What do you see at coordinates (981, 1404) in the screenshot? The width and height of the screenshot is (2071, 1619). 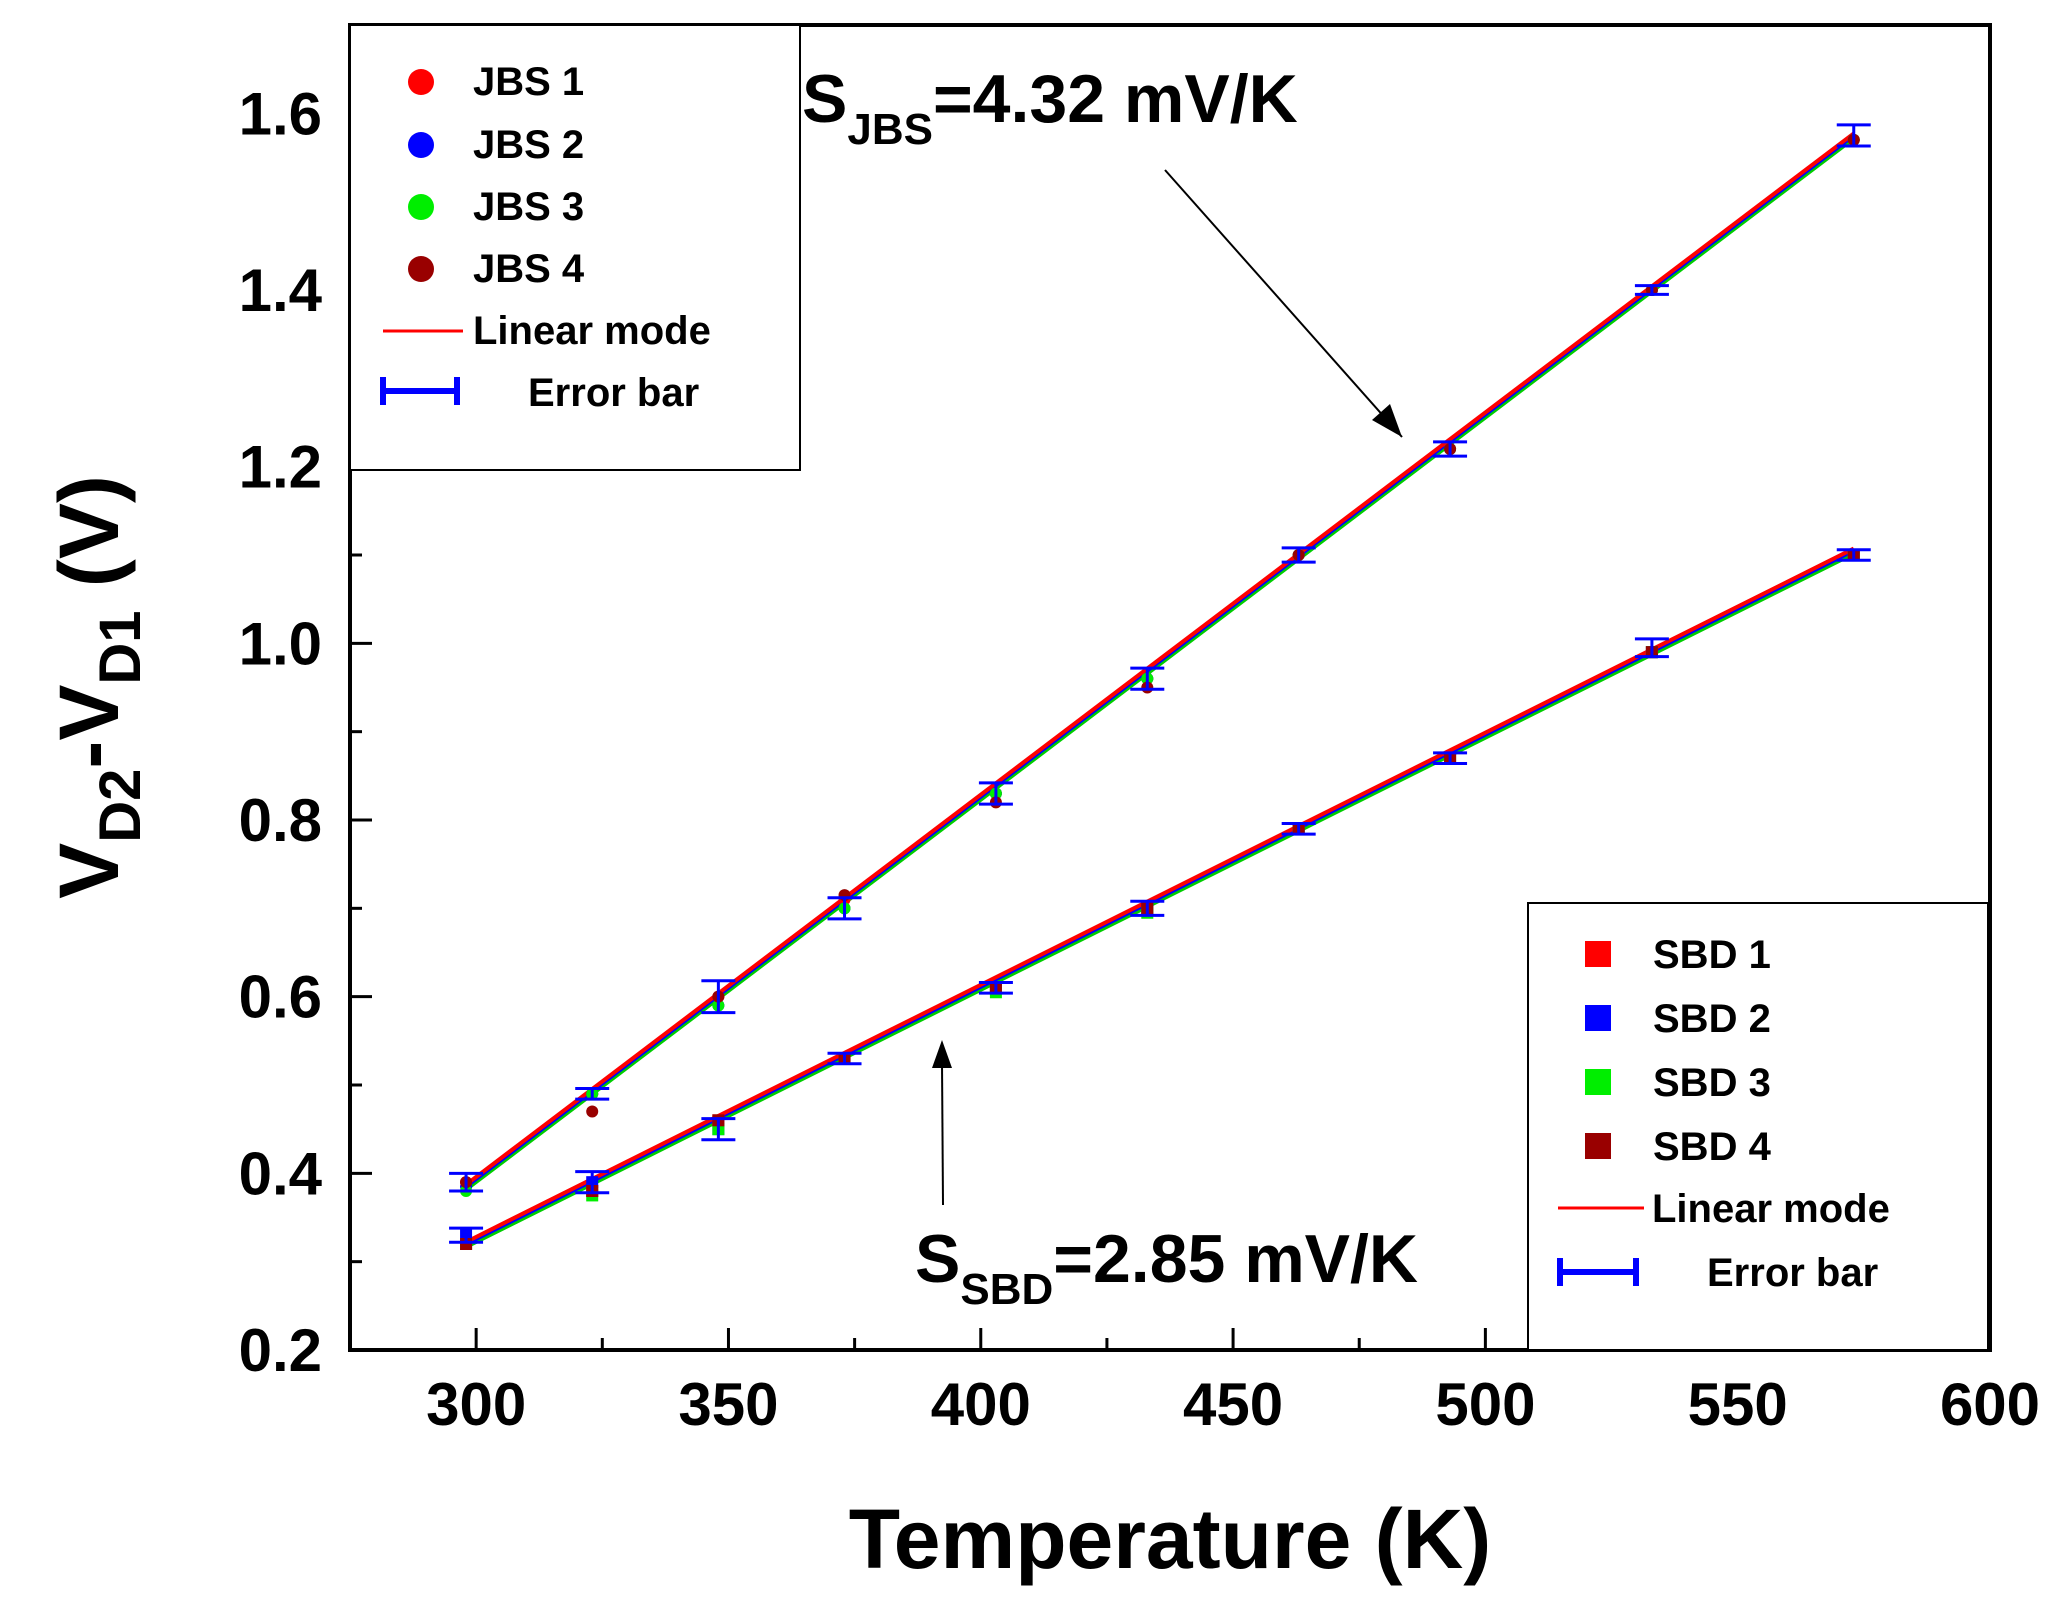 I see `x-tick-label-400: 400` at bounding box center [981, 1404].